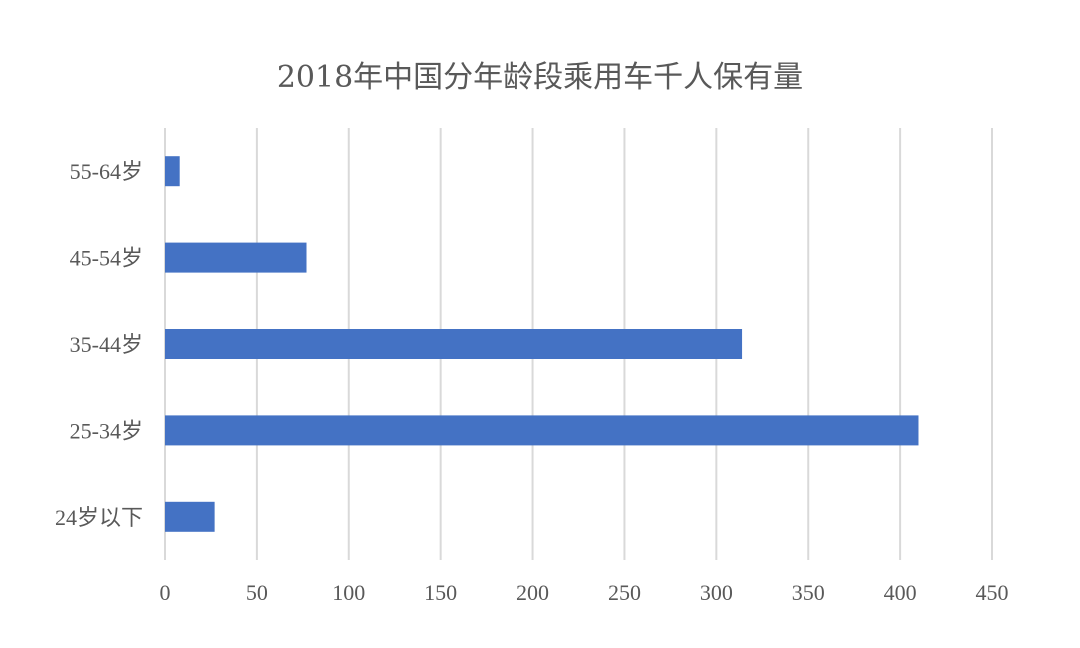  Describe the element at coordinates (540, 77) in the screenshot. I see `chart-title: 2018年中国分年龄段乘用车千人保有量` at that location.